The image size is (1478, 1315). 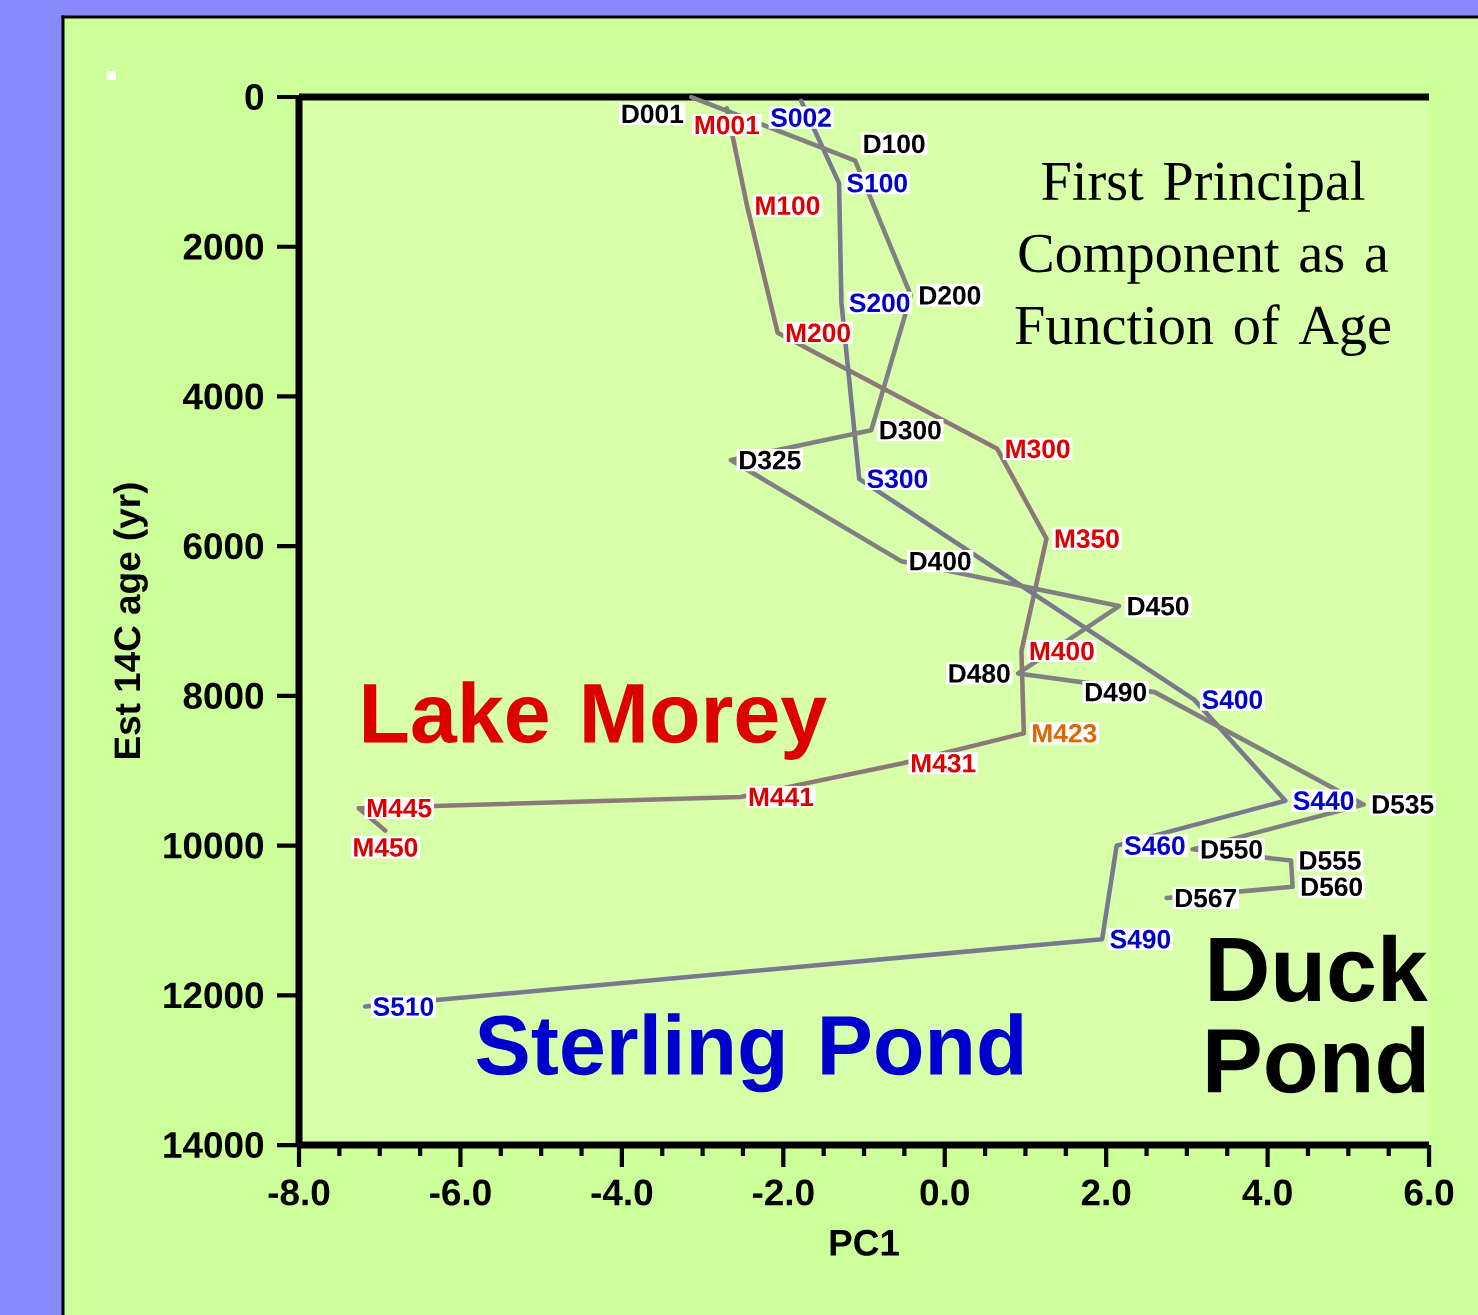 I want to click on data-label: S002, so click(x=801, y=117).